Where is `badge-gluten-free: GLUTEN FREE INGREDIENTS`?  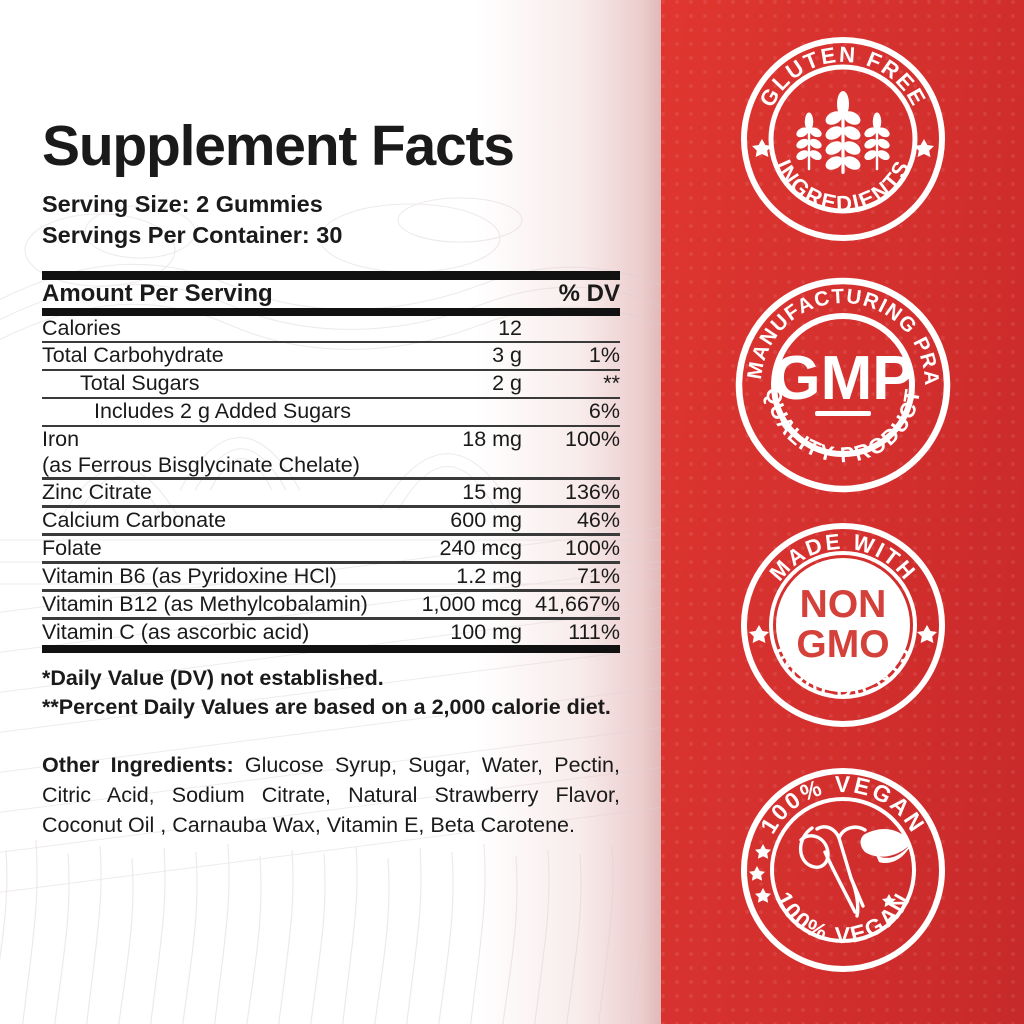
badge-gluten-free: GLUTEN FREE INGREDIENTS is located at coordinates (843, 139).